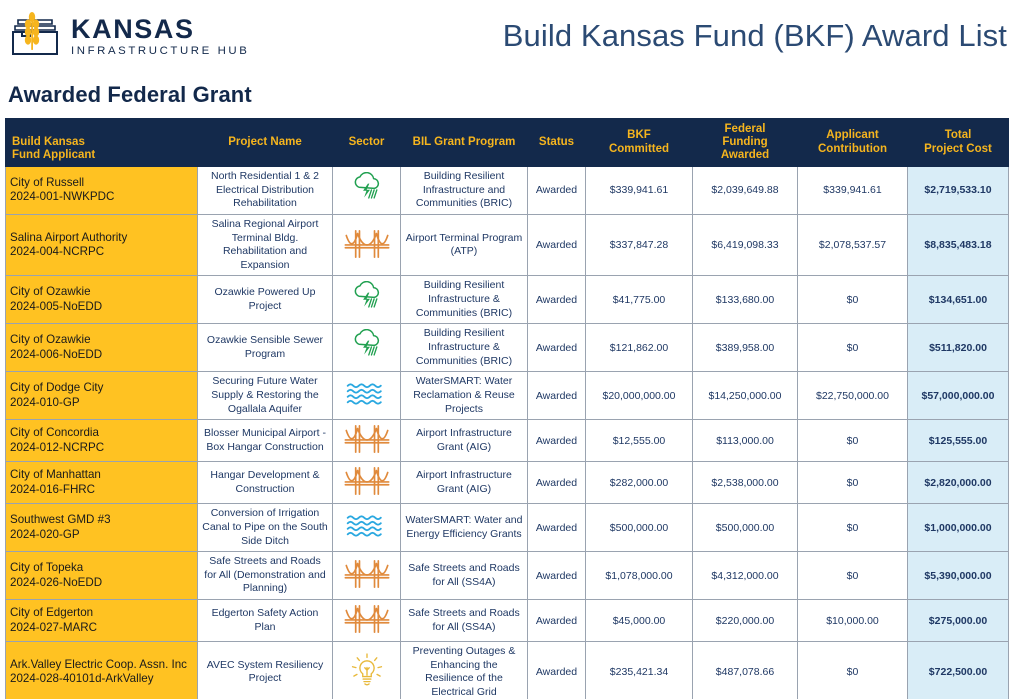  What do you see at coordinates (639, 483) in the screenshot?
I see `cell-bkf-committed: $282,000.00` at bounding box center [639, 483].